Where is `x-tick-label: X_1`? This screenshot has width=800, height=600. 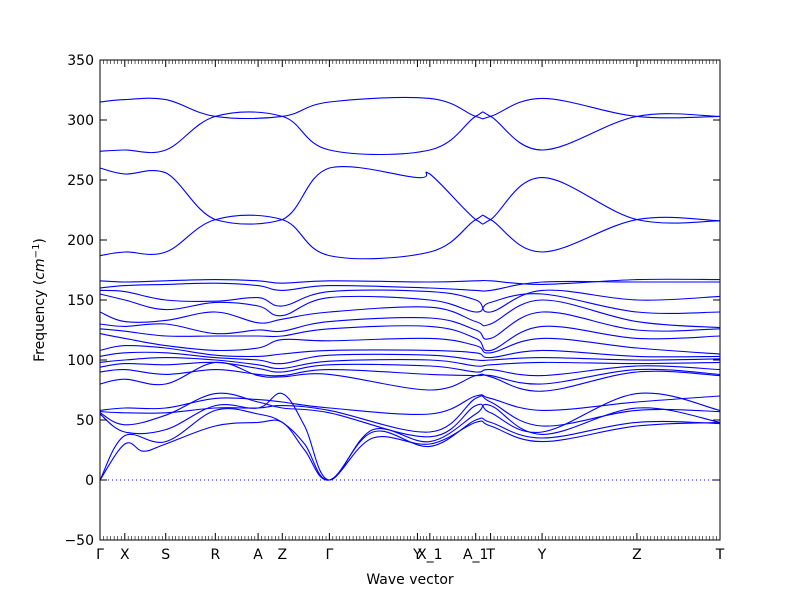 x-tick-label: X_1 is located at coordinates (430, 555).